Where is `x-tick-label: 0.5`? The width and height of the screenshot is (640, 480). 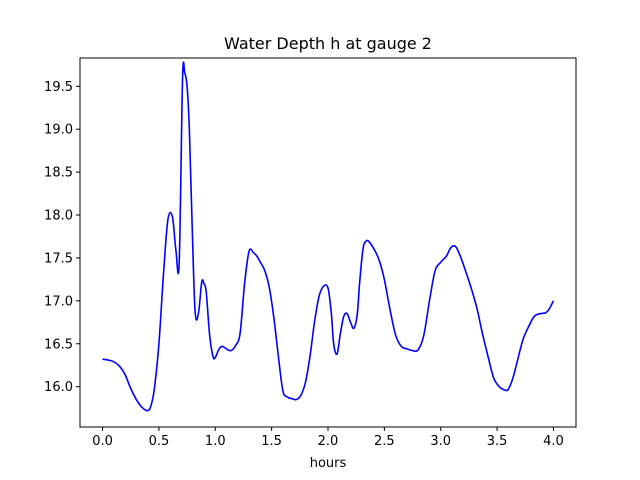 x-tick-label: 0.5 is located at coordinates (159, 441).